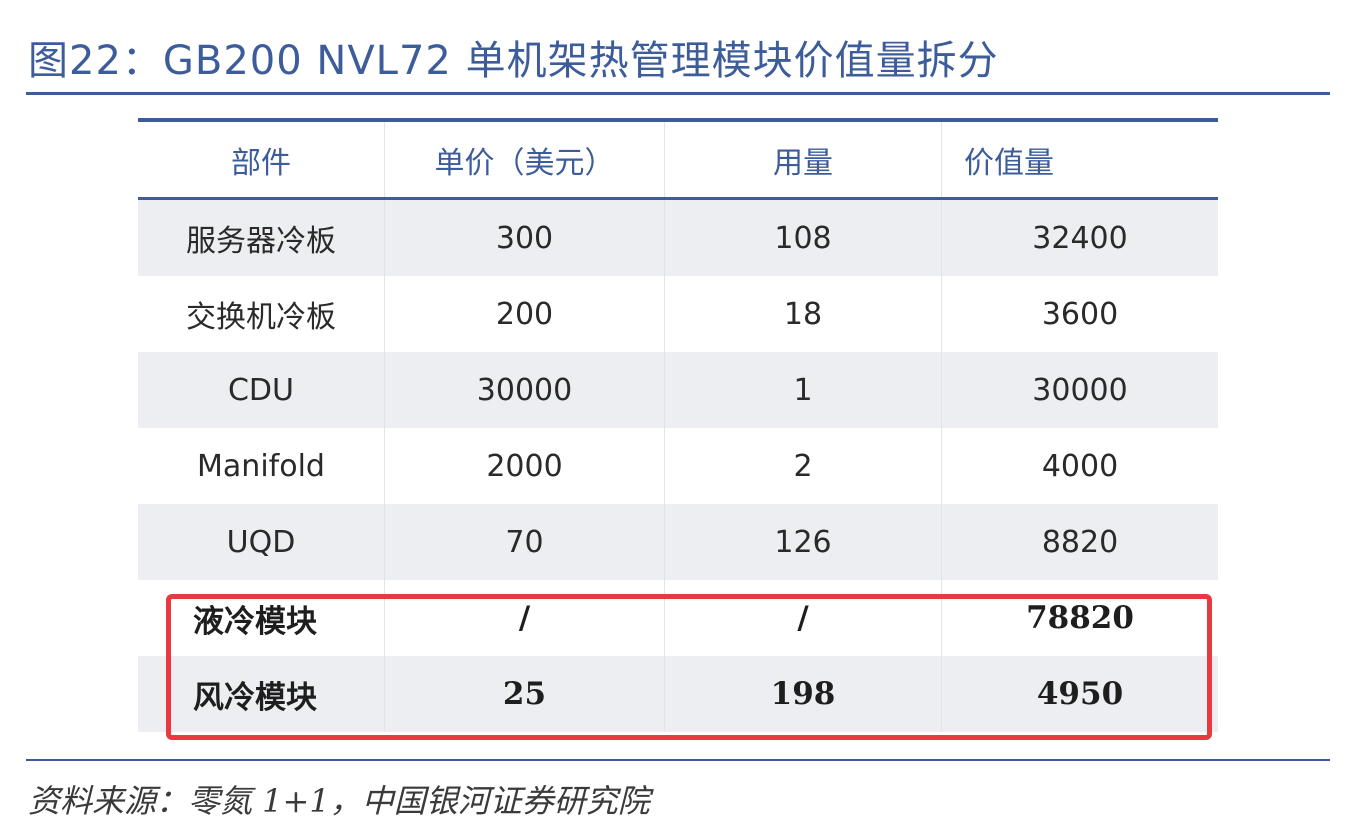 The height and width of the screenshot is (830, 1346). I want to click on cell-component: 服务器冷板, so click(261, 238).